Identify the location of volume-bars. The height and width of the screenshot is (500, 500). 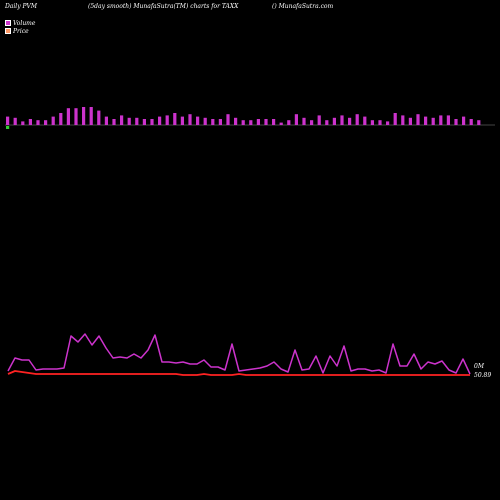
(243, 118).